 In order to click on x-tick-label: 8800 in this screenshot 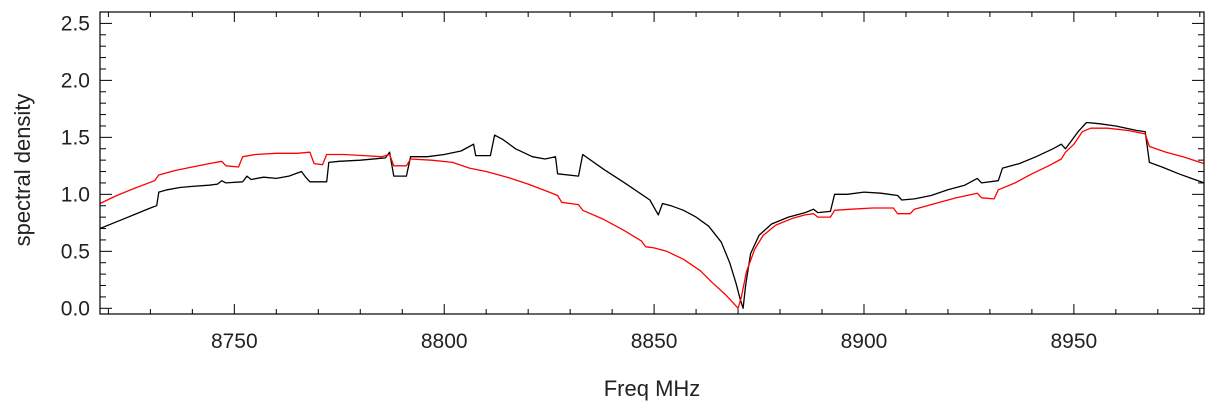, I will do `click(444, 341)`.